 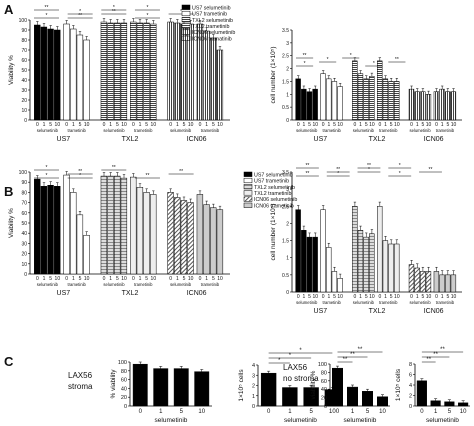 What do you see at coordinates (410, 376) in the screenshot?
I see `c-nostroma-cells-y-tick-label: 6` at bounding box center [410, 376].